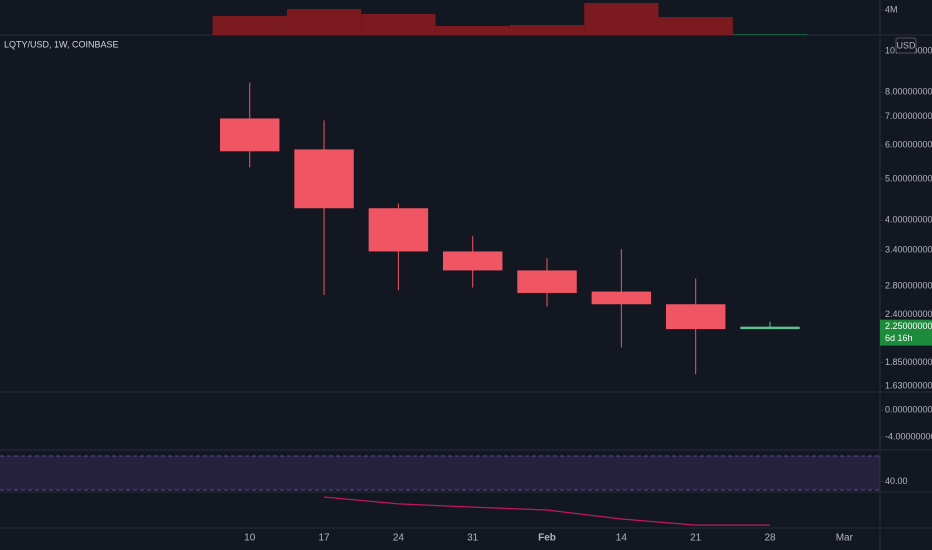 This screenshot has width=932, height=550. Describe the element at coordinates (622, 538) in the screenshot. I see `x-tick-label: 14` at that location.